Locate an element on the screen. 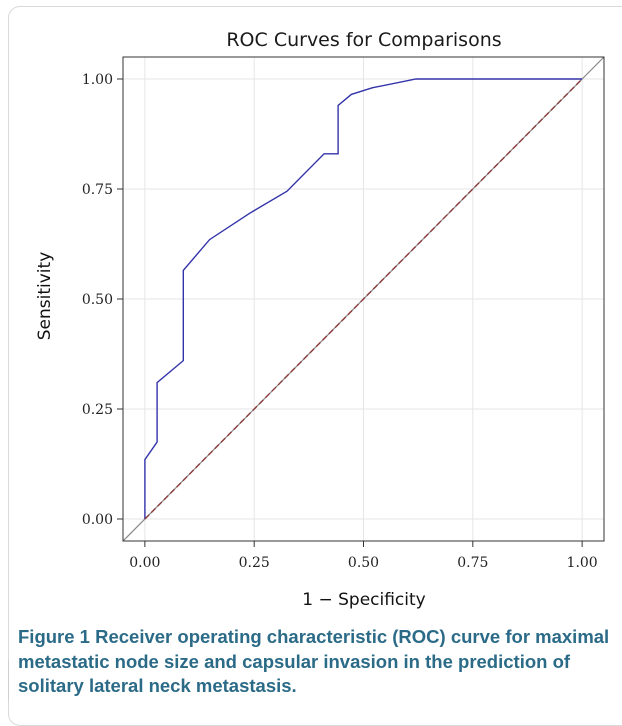 This screenshot has width=622, height=726. y-tick-label: 0.25 is located at coordinates (97, 410).